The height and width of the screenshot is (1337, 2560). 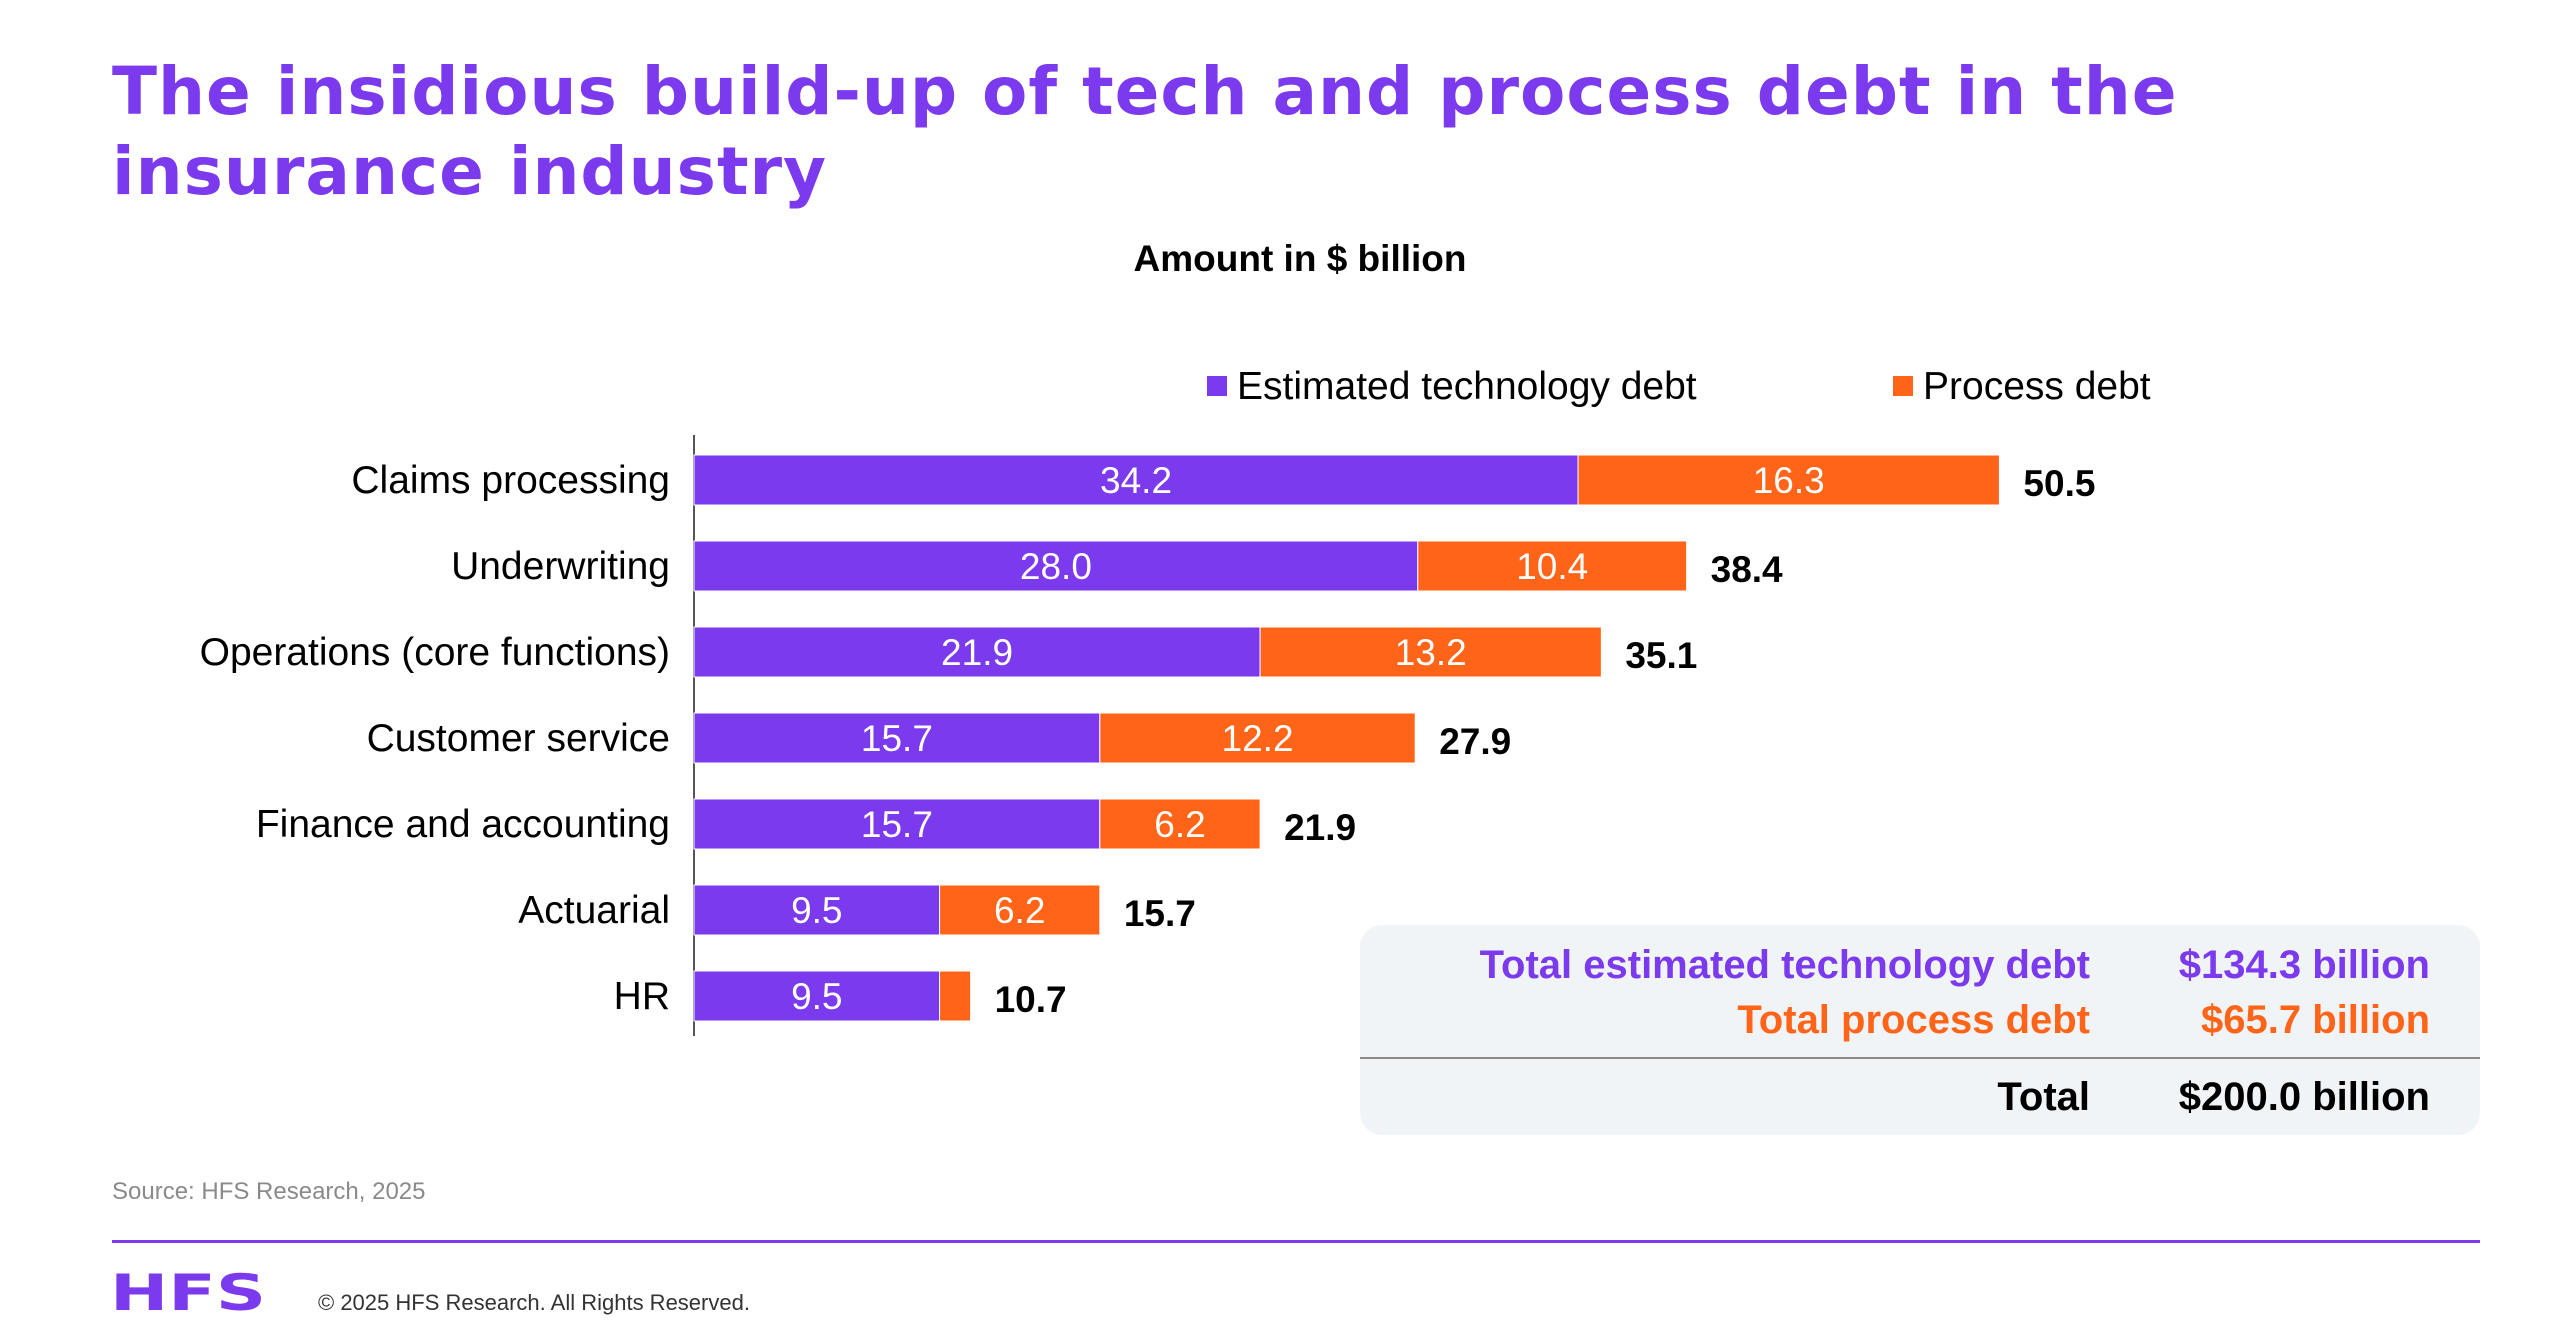 I want to click on bar-total-label: 27.9, so click(x=1475, y=741).